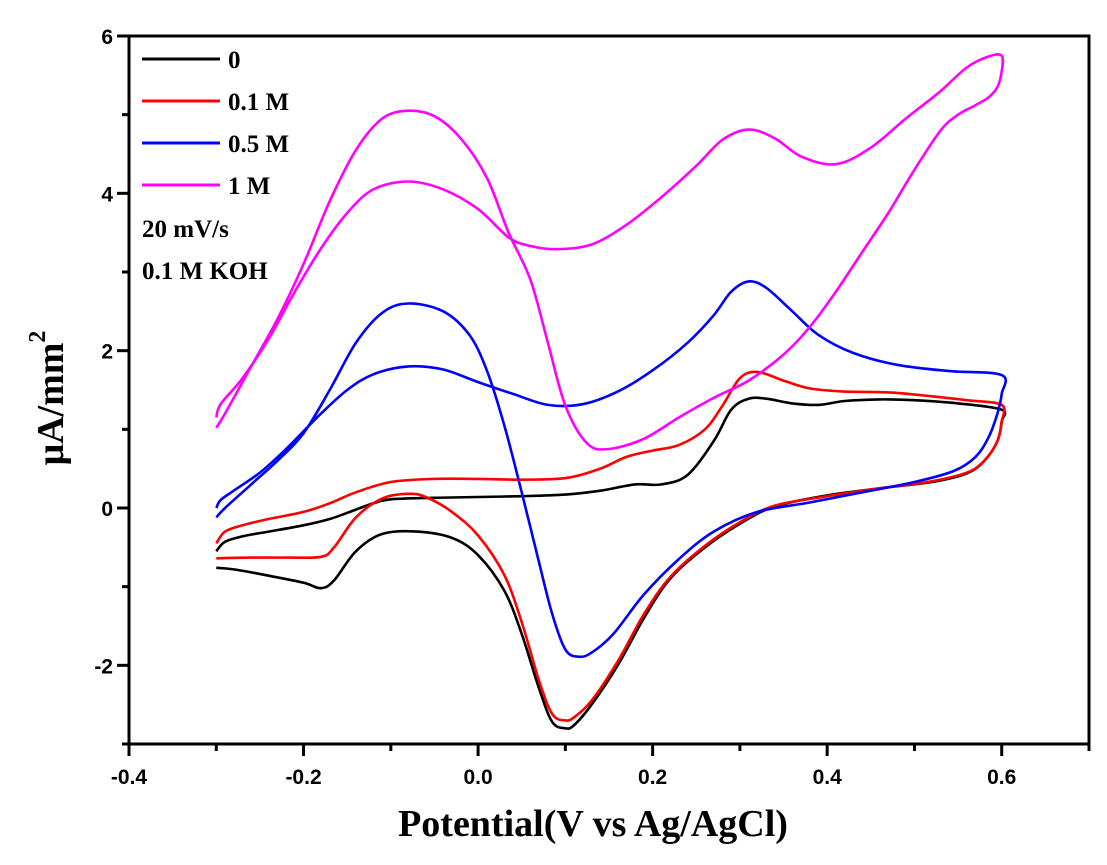 This screenshot has height=865, width=1107. I want to click on y-tick-label: 6, so click(107, 37).